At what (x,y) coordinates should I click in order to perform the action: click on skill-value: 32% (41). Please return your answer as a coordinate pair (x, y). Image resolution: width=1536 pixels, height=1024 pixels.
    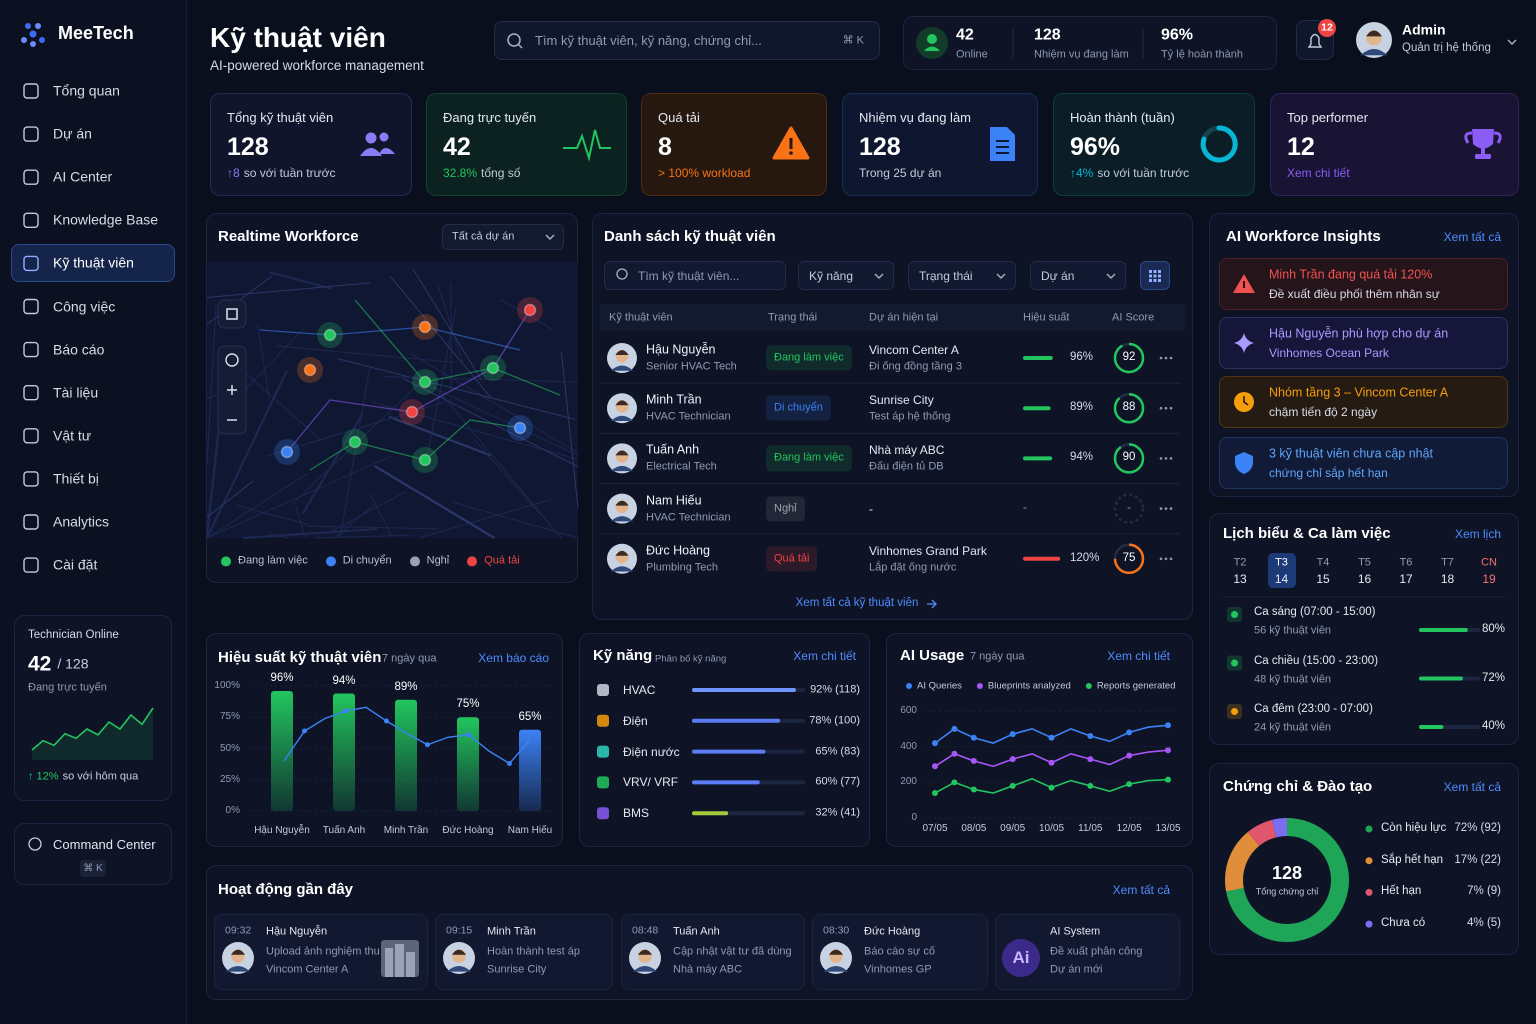
    Looking at the image, I should click on (837, 812).